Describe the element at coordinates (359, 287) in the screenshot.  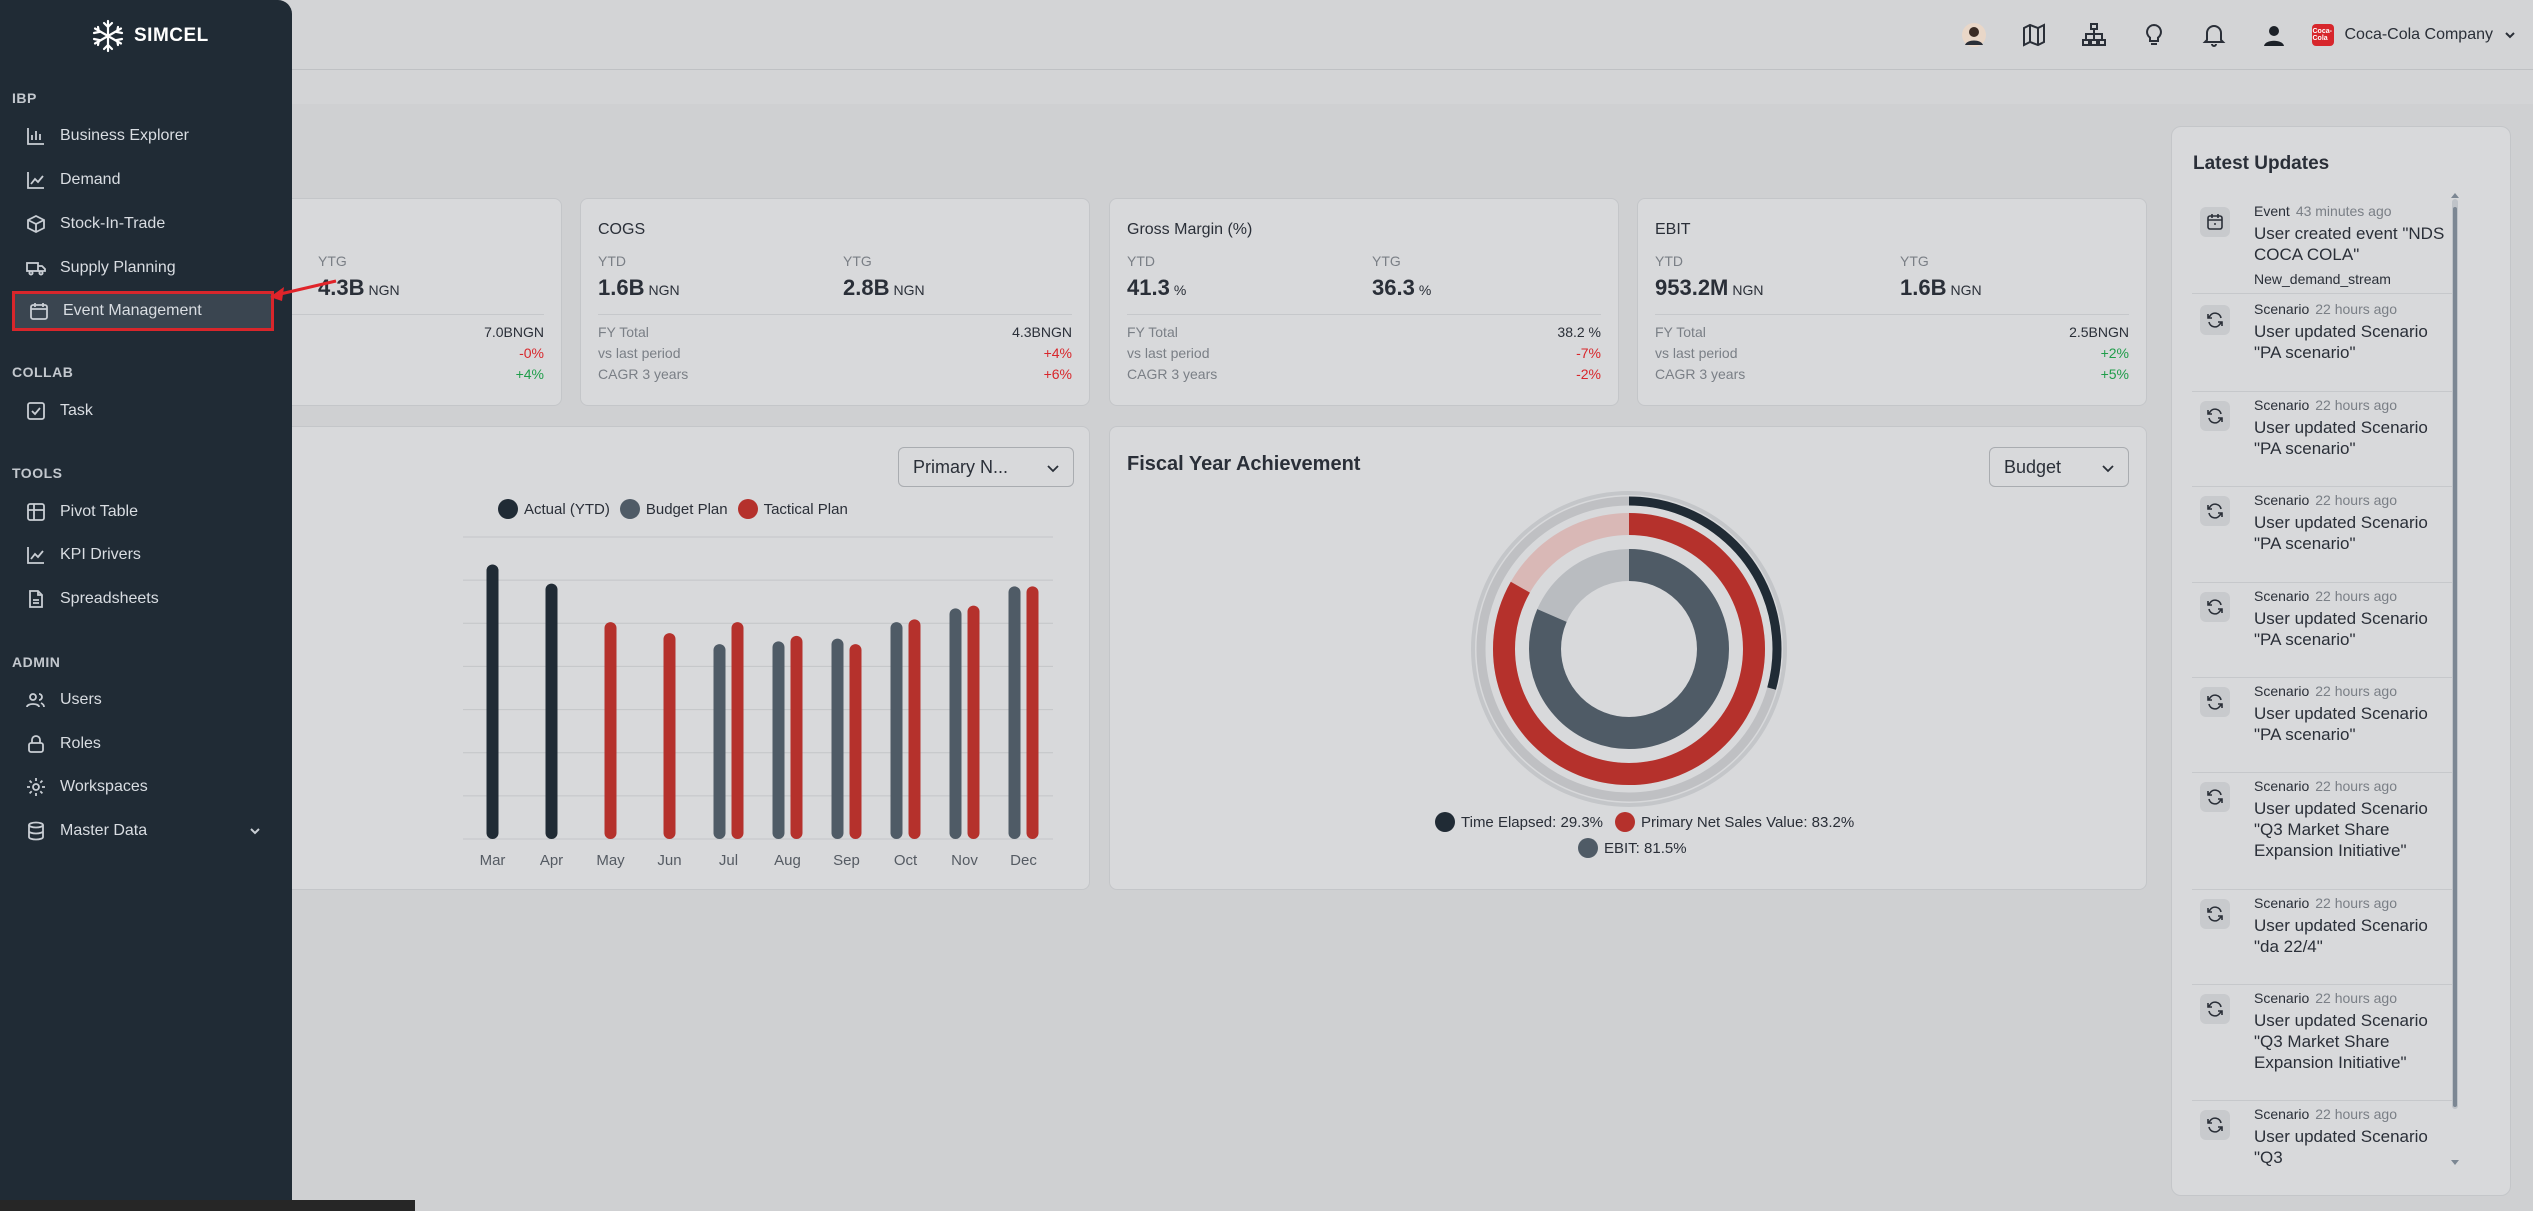
I see `kpi-ytg-value: 4.3B NGN` at that location.